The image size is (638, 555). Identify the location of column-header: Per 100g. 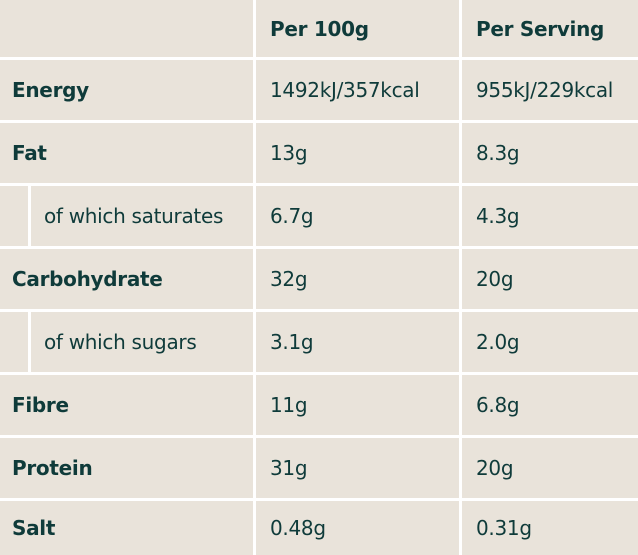
(357, 28).